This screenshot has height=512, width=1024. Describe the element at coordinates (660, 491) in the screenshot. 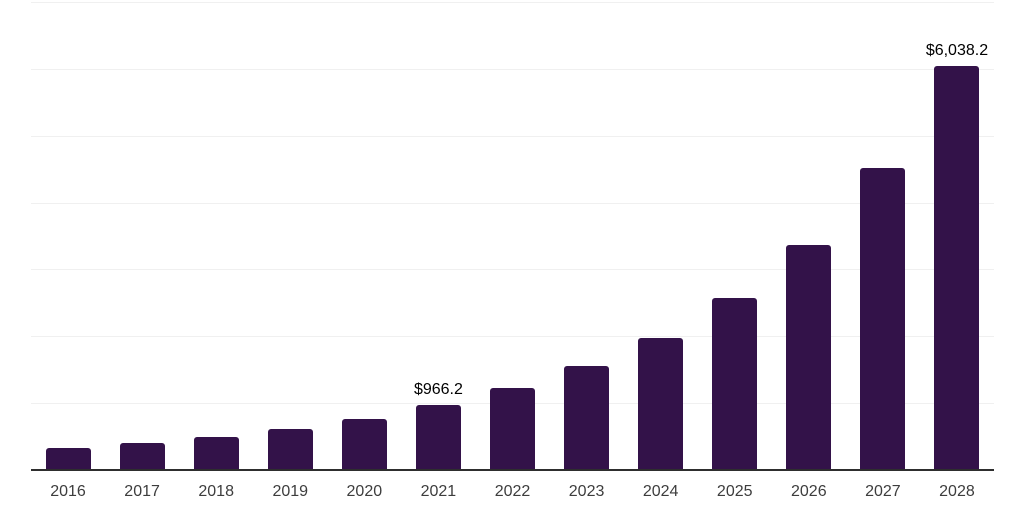

I see `x-tick-label: 2024` at that location.